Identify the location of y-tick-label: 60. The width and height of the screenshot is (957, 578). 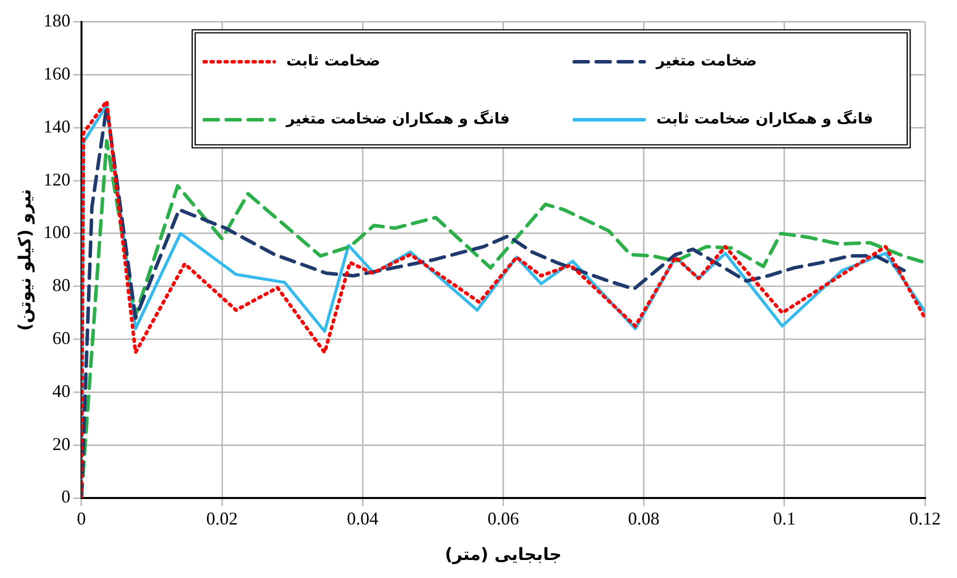
(61, 338).